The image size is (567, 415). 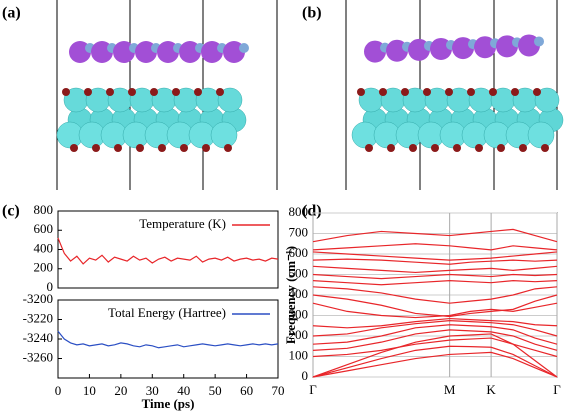 I want to click on x-tick-label: 30, so click(x=152, y=390).